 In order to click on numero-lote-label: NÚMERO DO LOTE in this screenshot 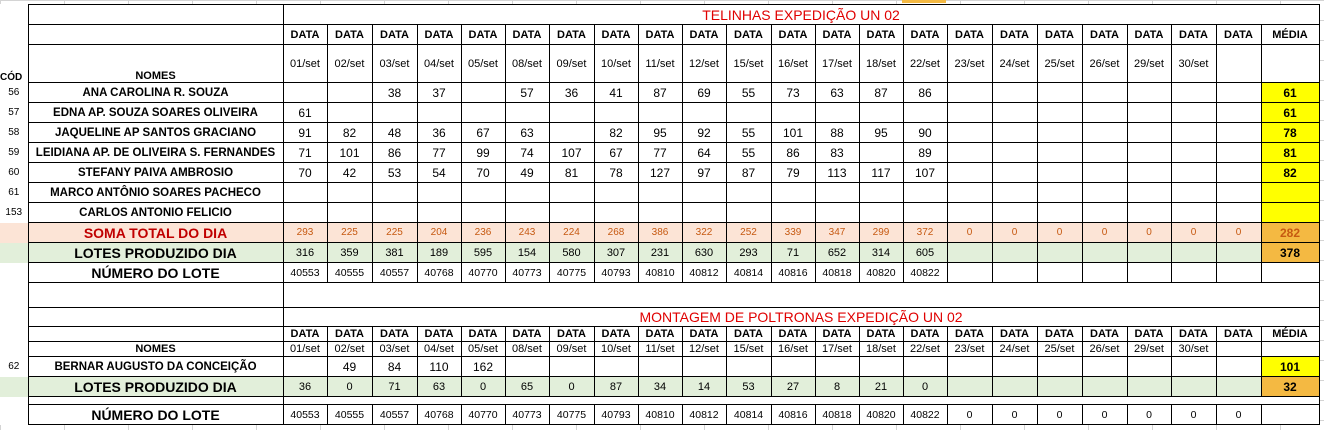, I will do `click(155, 272)`.